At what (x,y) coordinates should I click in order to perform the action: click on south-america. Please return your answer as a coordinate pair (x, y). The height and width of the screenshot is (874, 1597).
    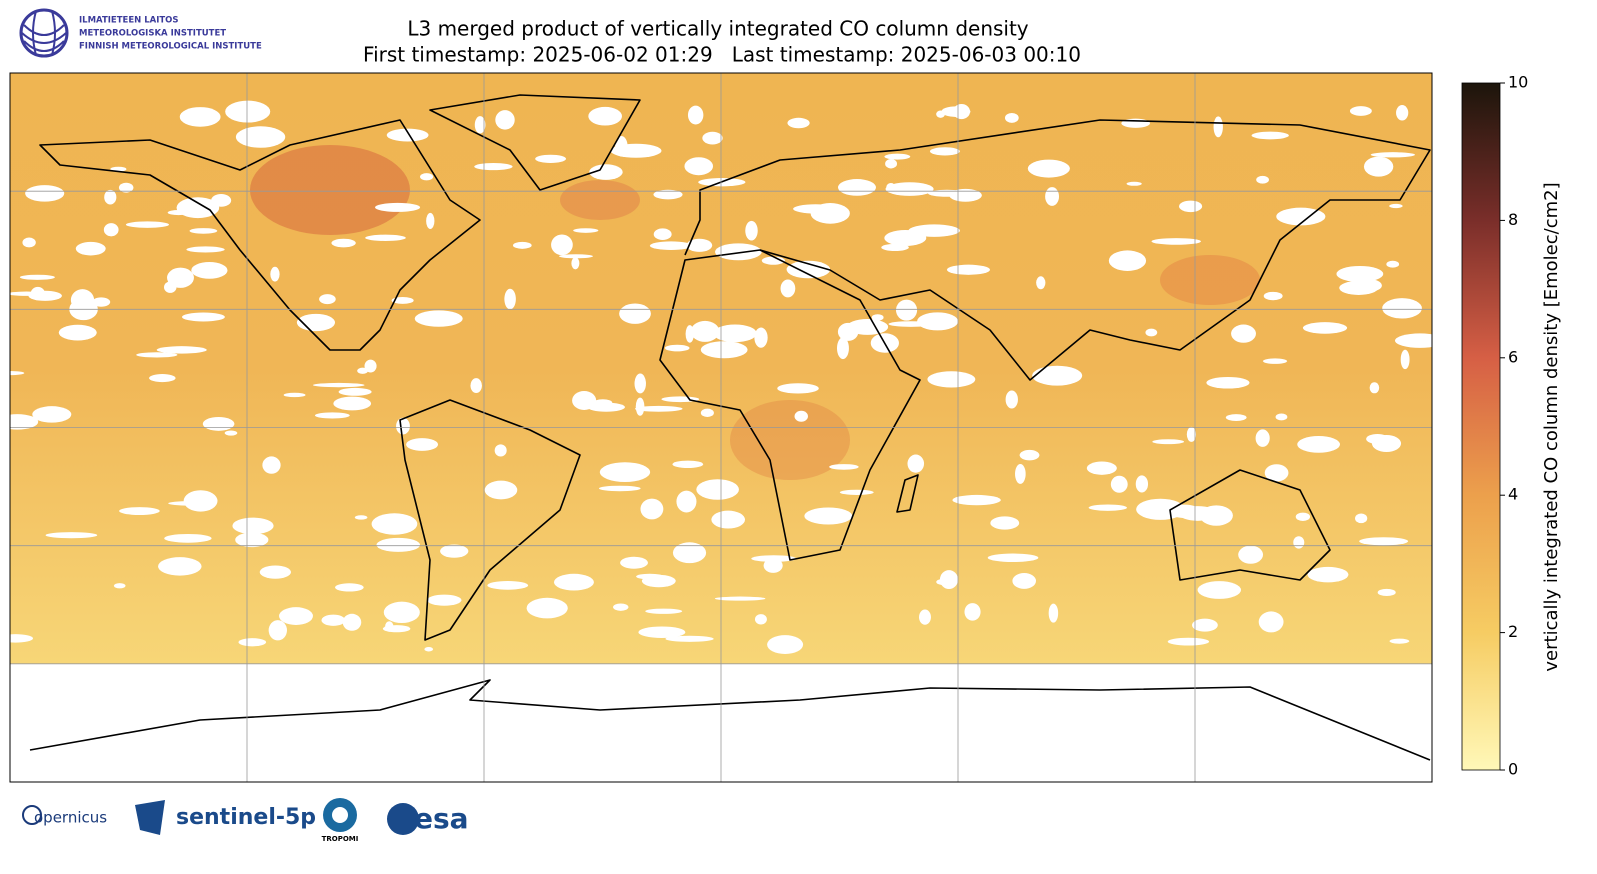
    Looking at the image, I should click on (490, 520).